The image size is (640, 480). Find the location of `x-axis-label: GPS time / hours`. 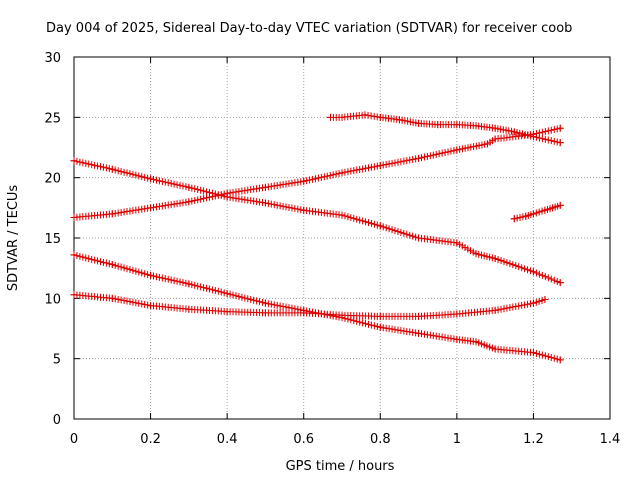

x-axis-label: GPS time / hours is located at coordinates (340, 466).